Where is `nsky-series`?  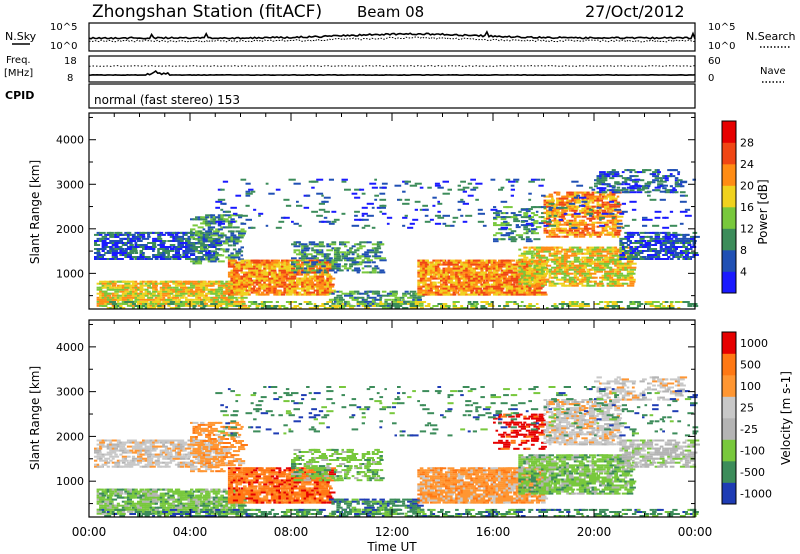
nsky-series is located at coordinates (392, 35).